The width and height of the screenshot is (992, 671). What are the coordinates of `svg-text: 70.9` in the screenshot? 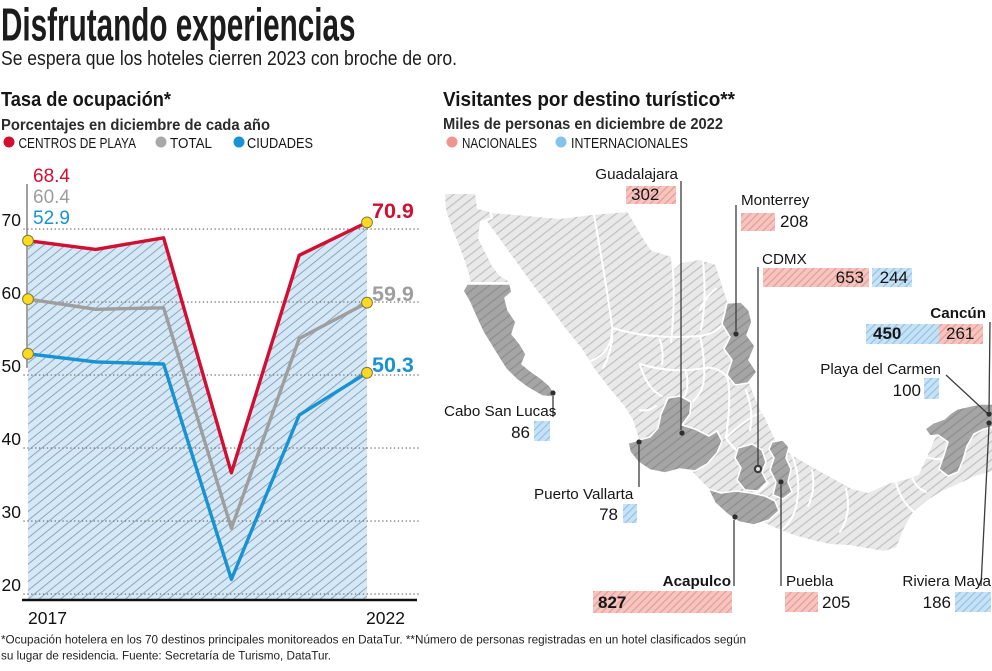 It's located at (393, 211).